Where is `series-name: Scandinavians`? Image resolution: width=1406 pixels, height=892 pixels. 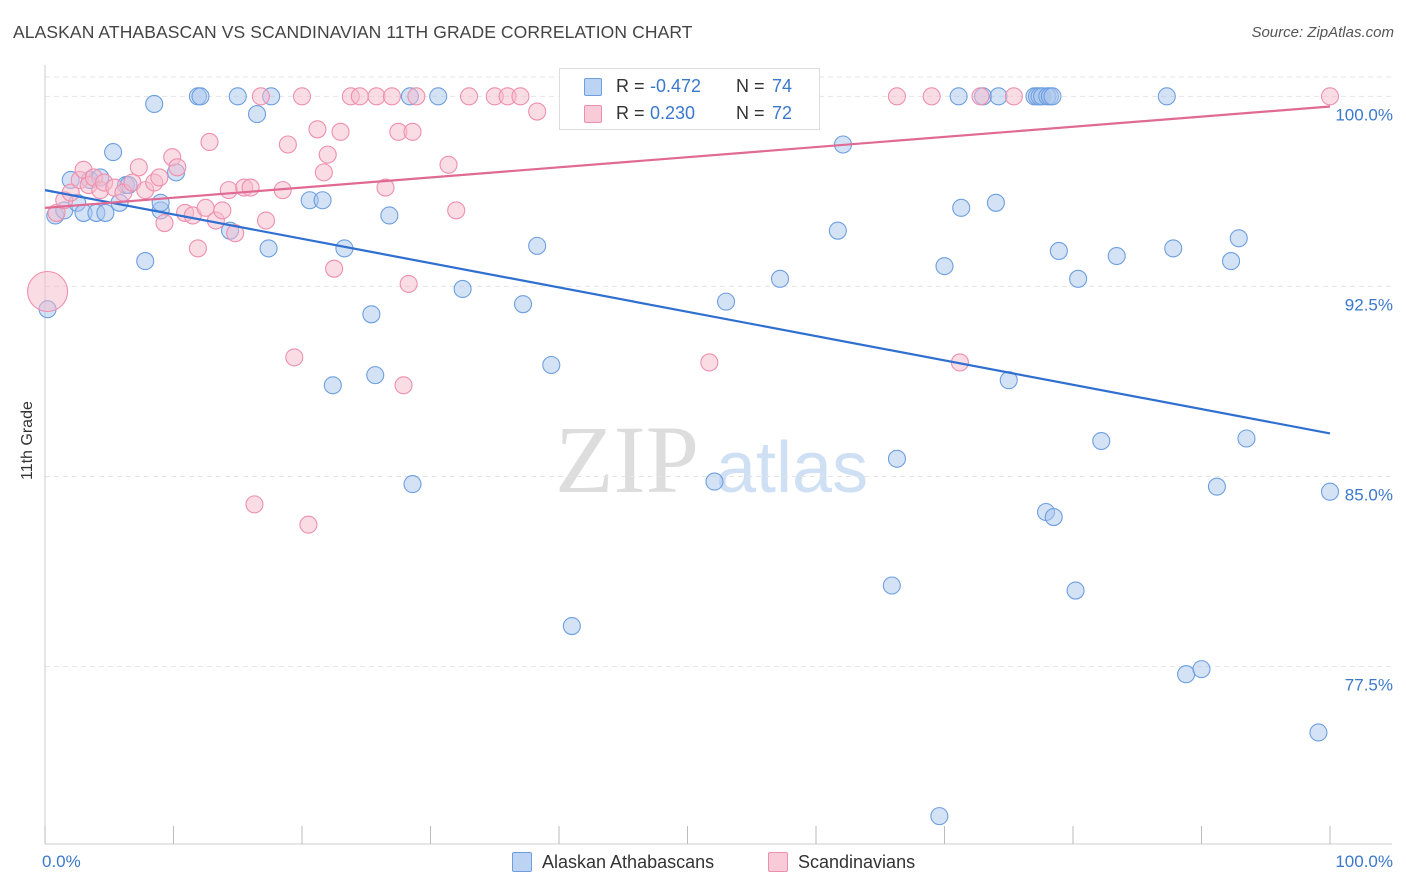 series-name: Scandinavians is located at coordinates (857, 862).